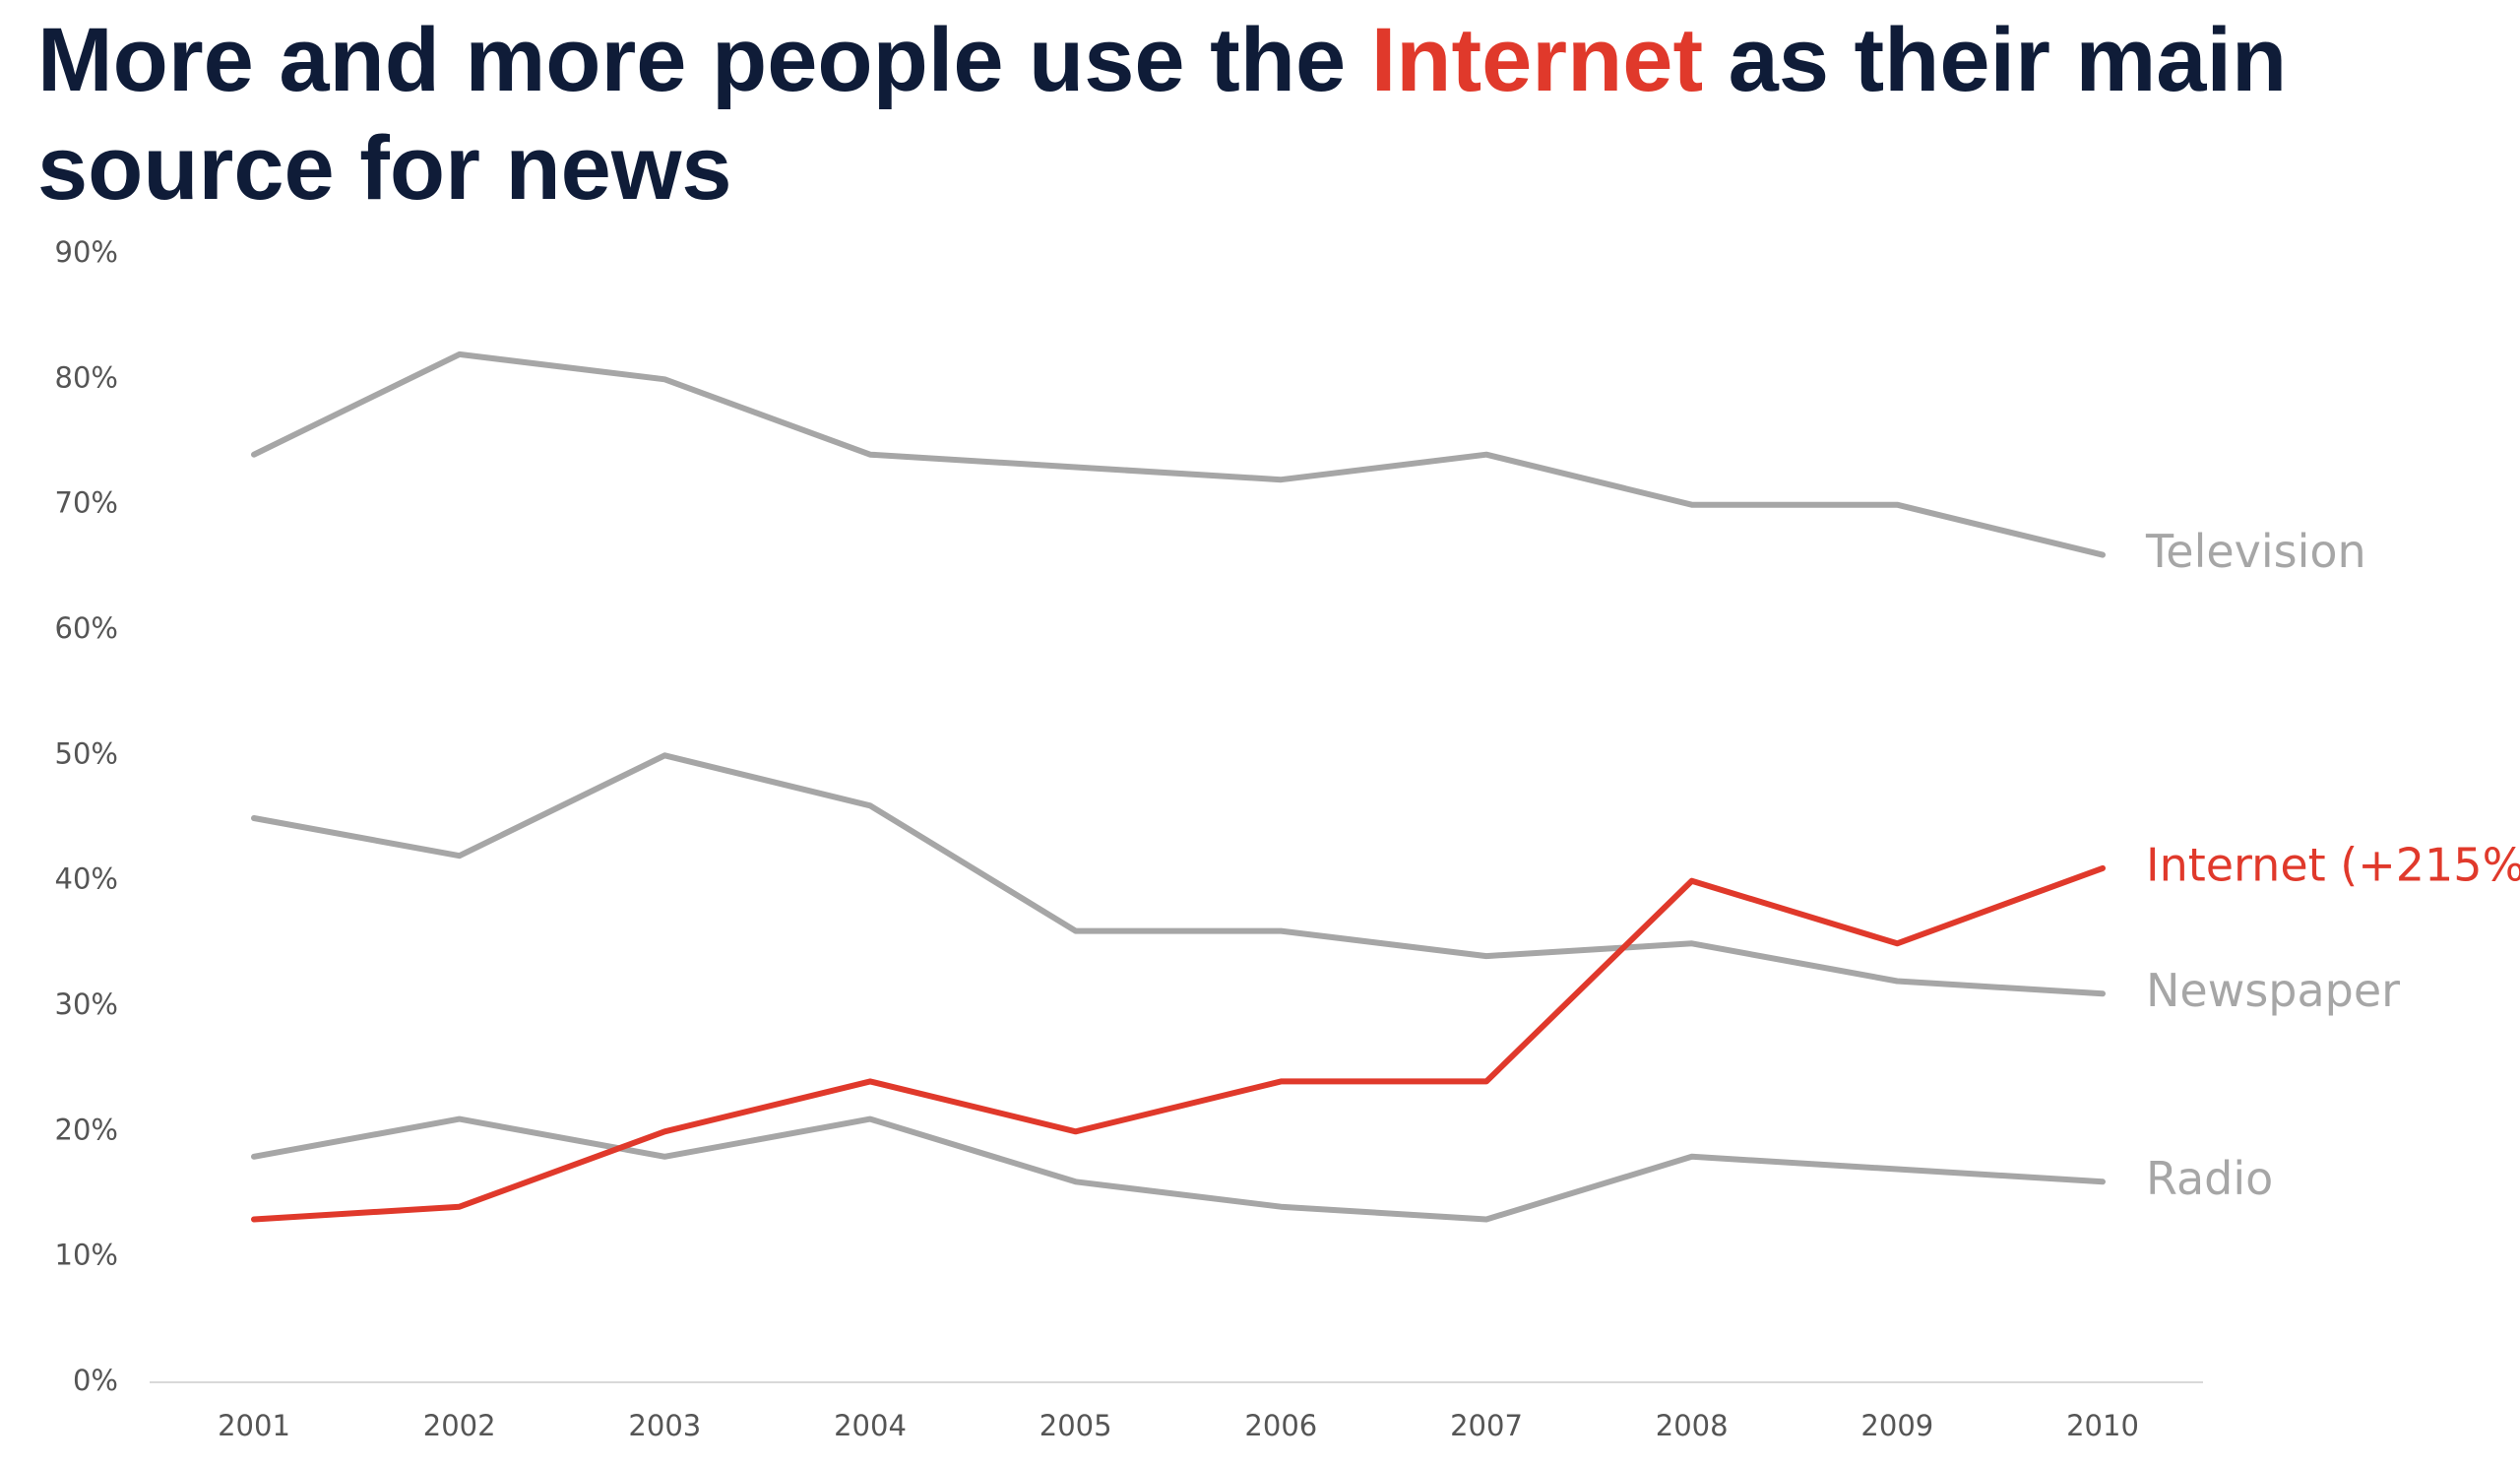 This screenshot has width=2520, height=1465. What do you see at coordinates (704, 60) in the screenshot?
I see `title-part1: More and more people use the` at bounding box center [704, 60].